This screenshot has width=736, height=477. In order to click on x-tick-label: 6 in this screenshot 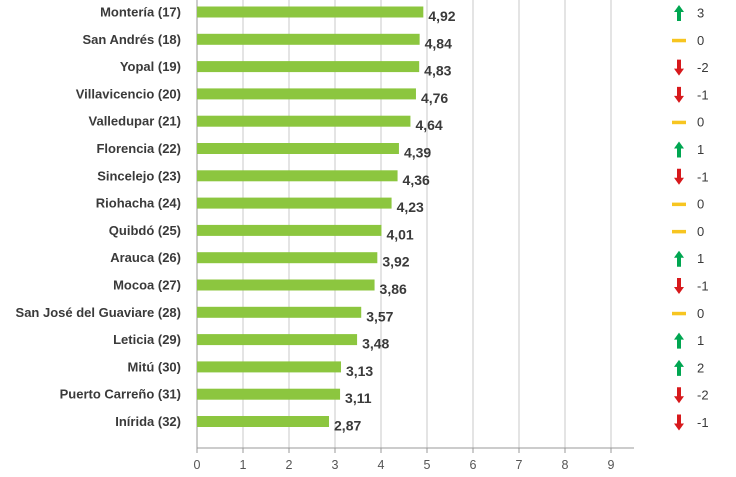, I will do `click(473, 465)`.